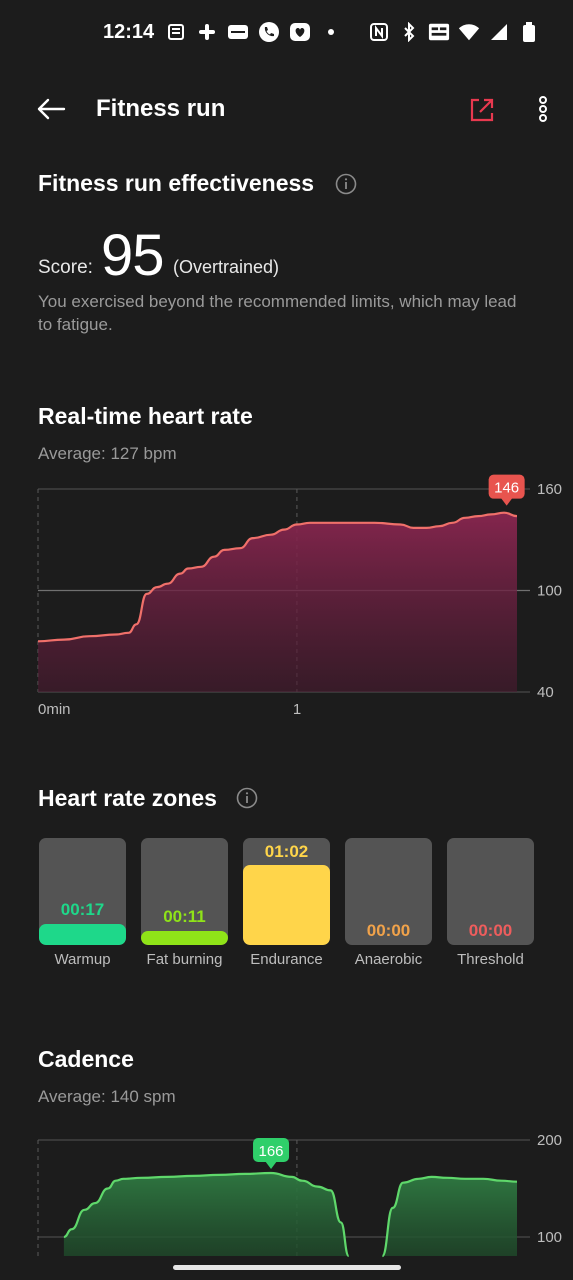 Image resolution: width=573 pixels, height=1280 pixels. I want to click on heart-app-icon, so click(300, 32).